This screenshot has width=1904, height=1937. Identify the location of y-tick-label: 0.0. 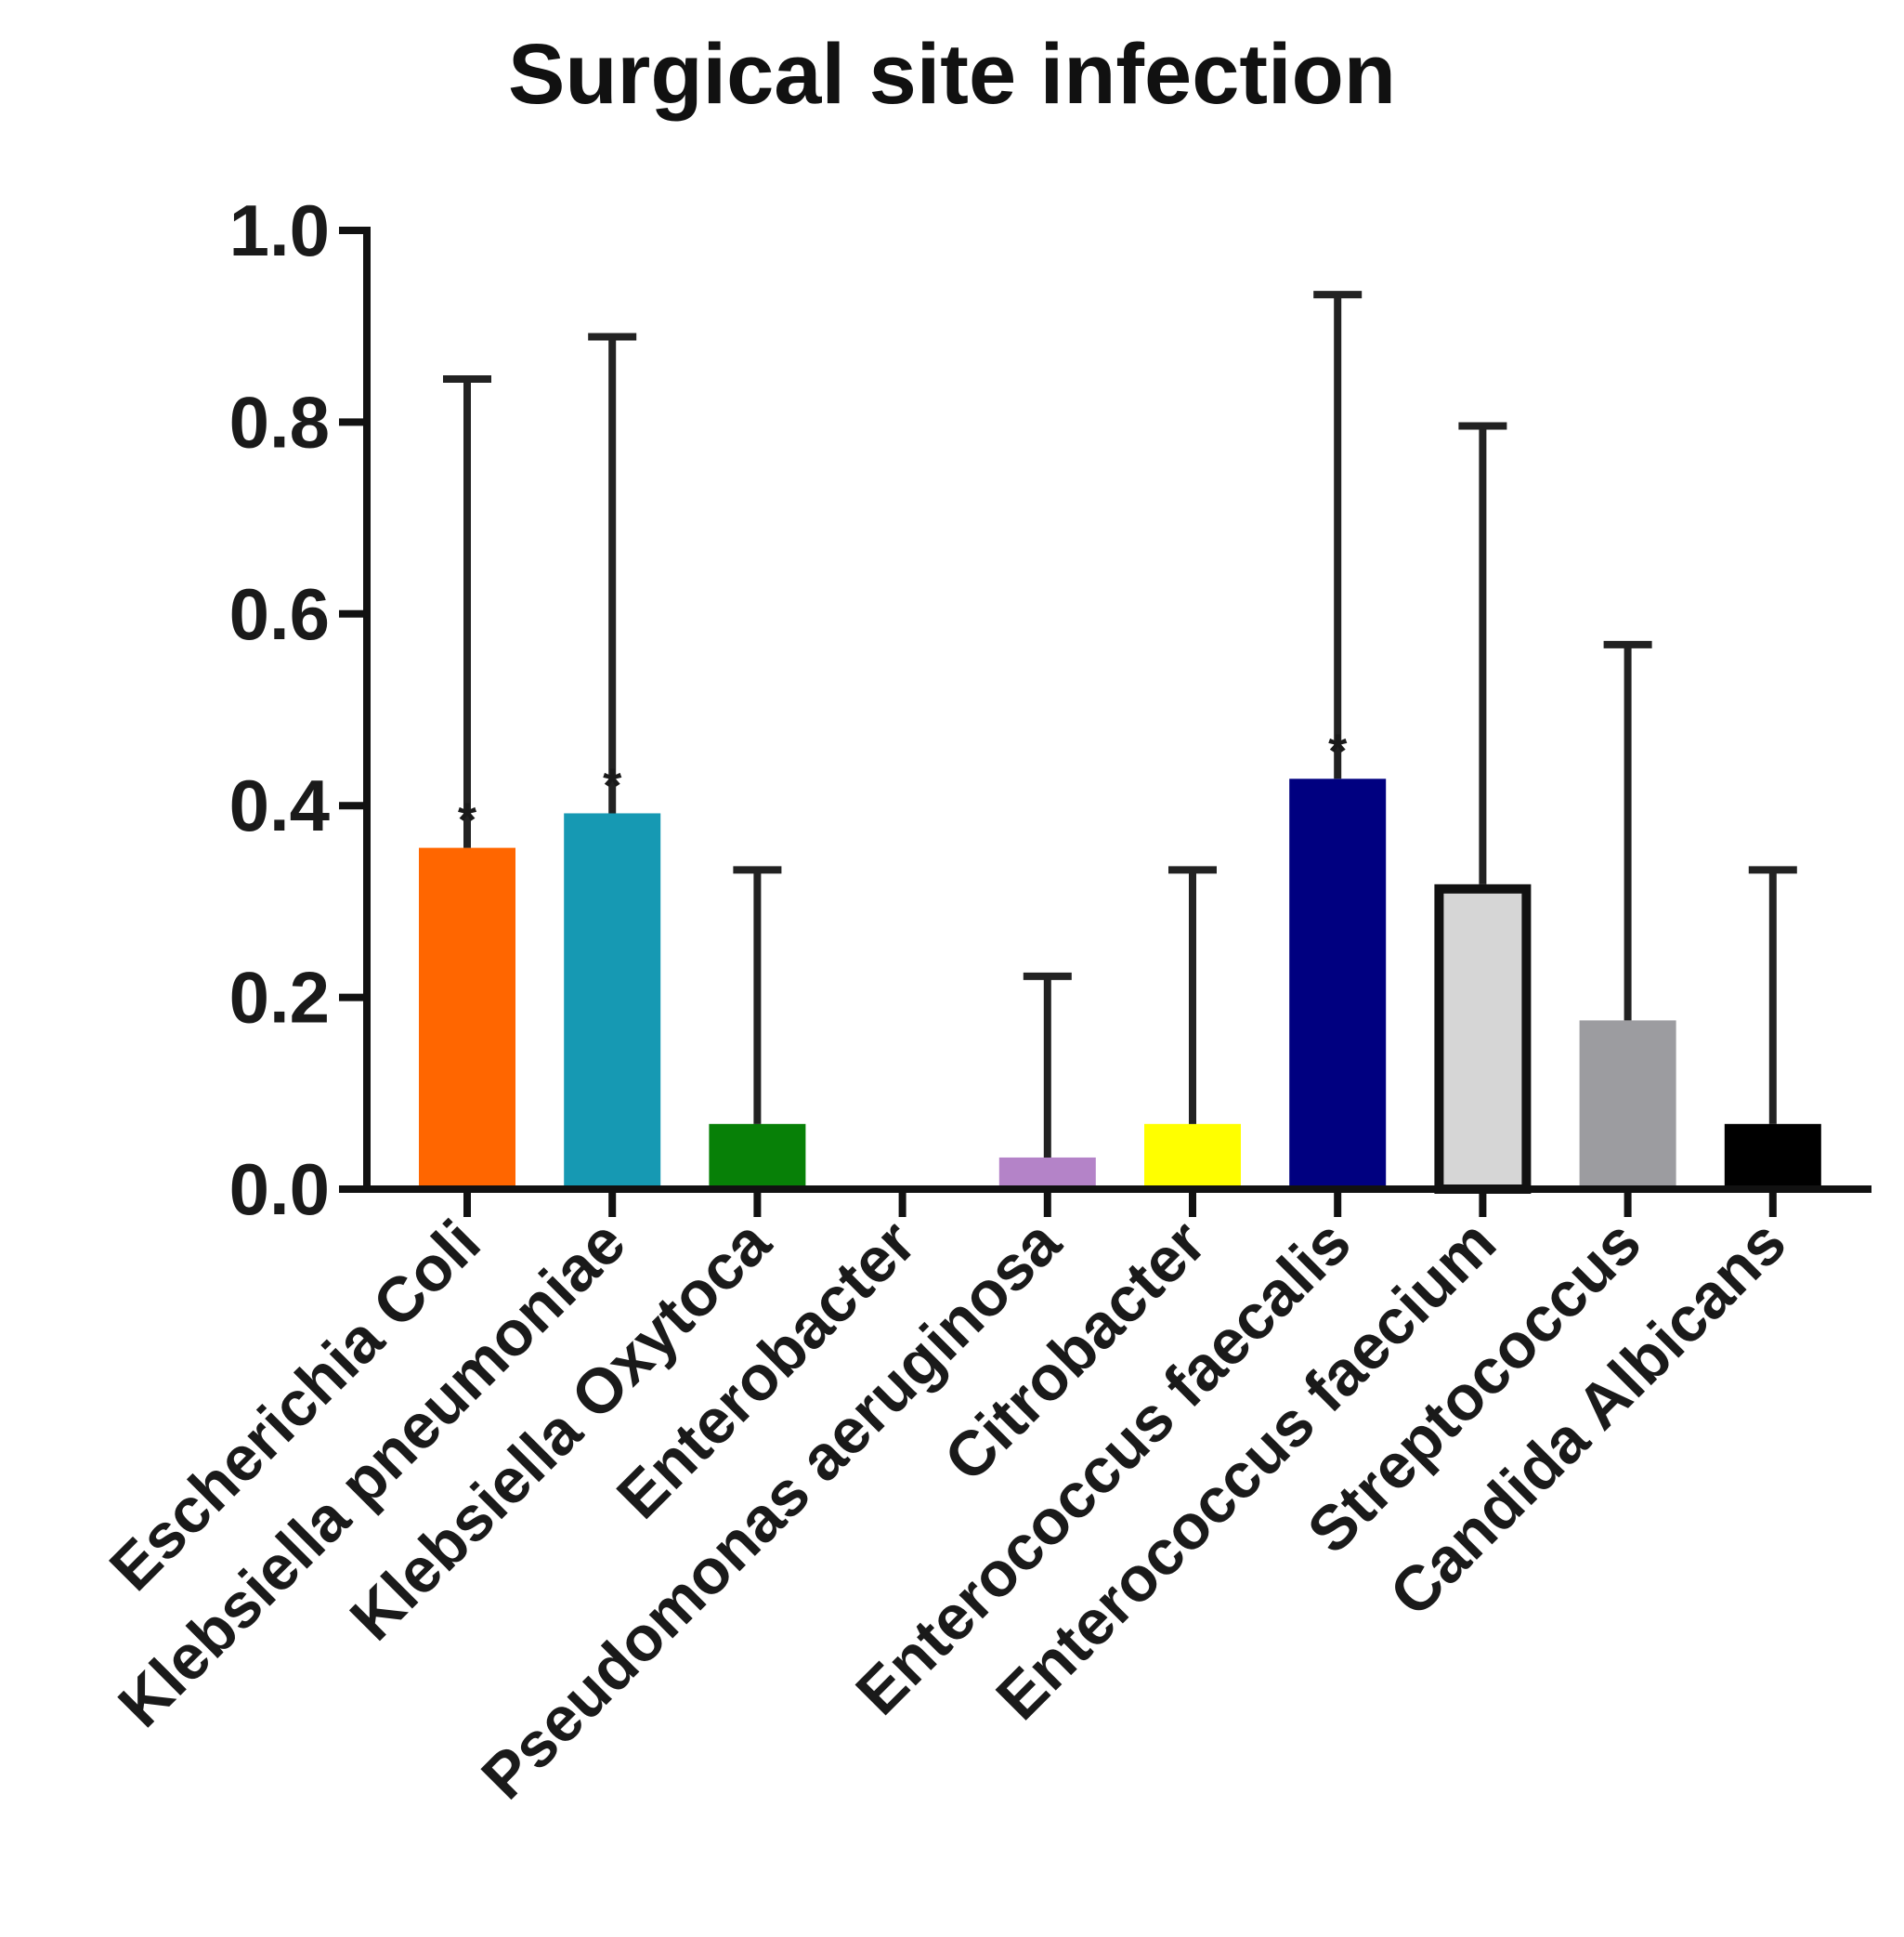
(279, 1189).